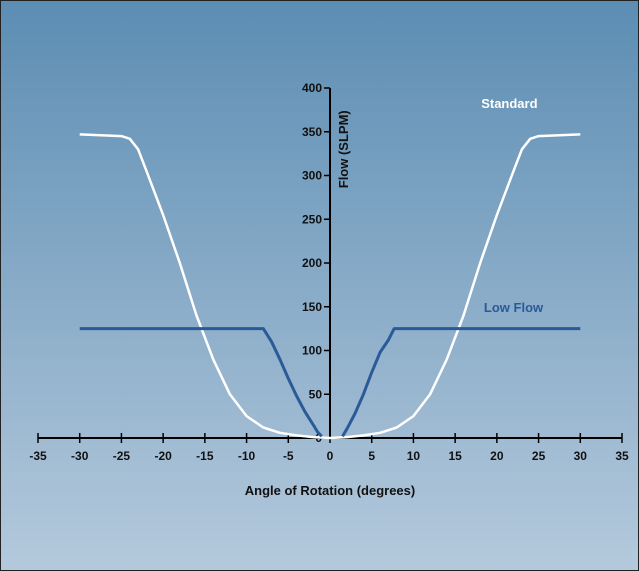 The image size is (639, 571). Describe the element at coordinates (330, 490) in the screenshot. I see `x-axis-title: Angle of Rotation (degrees)` at that location.